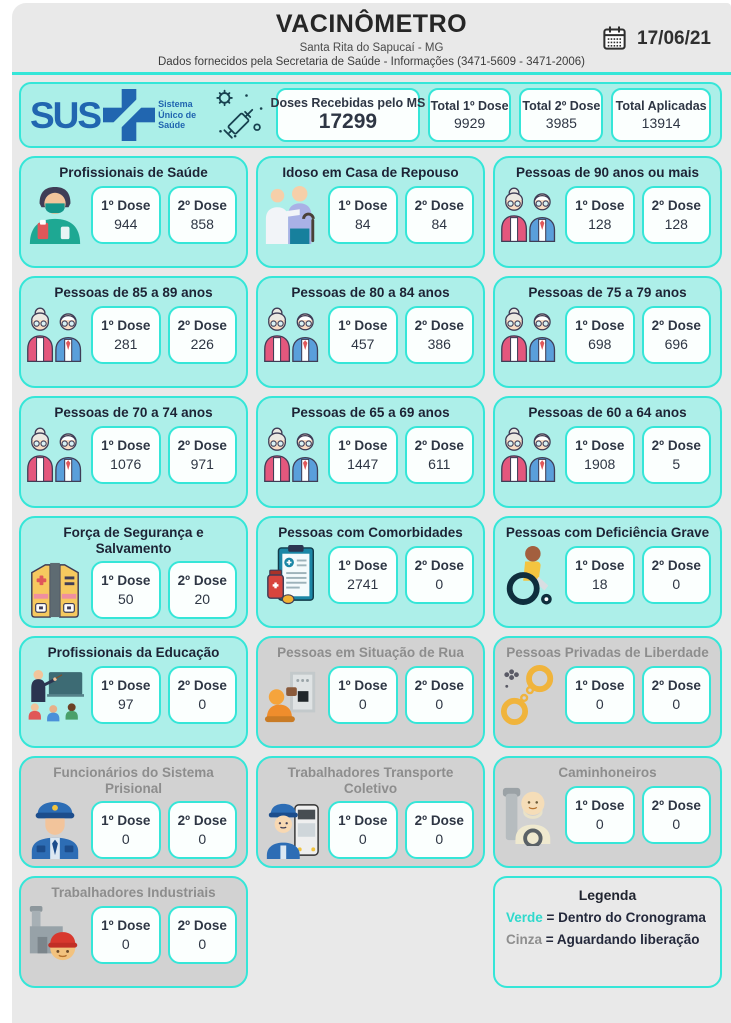 The image size is (731, 1023). Describe the element at coordinates (439, 454) in the screenshot. I see `dose2-box: 2º Dose 611` at that location.